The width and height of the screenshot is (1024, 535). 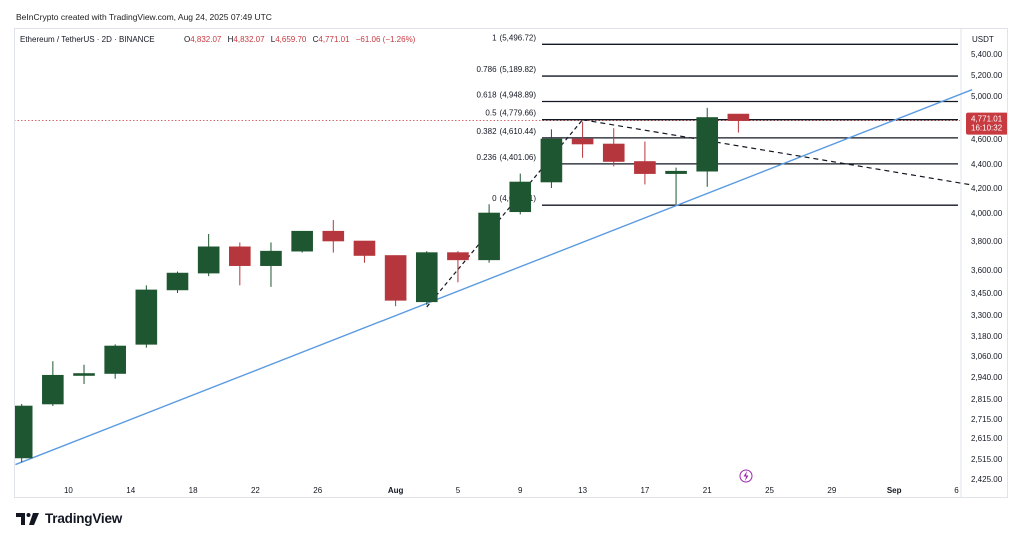 I want to click on x-tick-label: 17, so click(x=644, y=490).